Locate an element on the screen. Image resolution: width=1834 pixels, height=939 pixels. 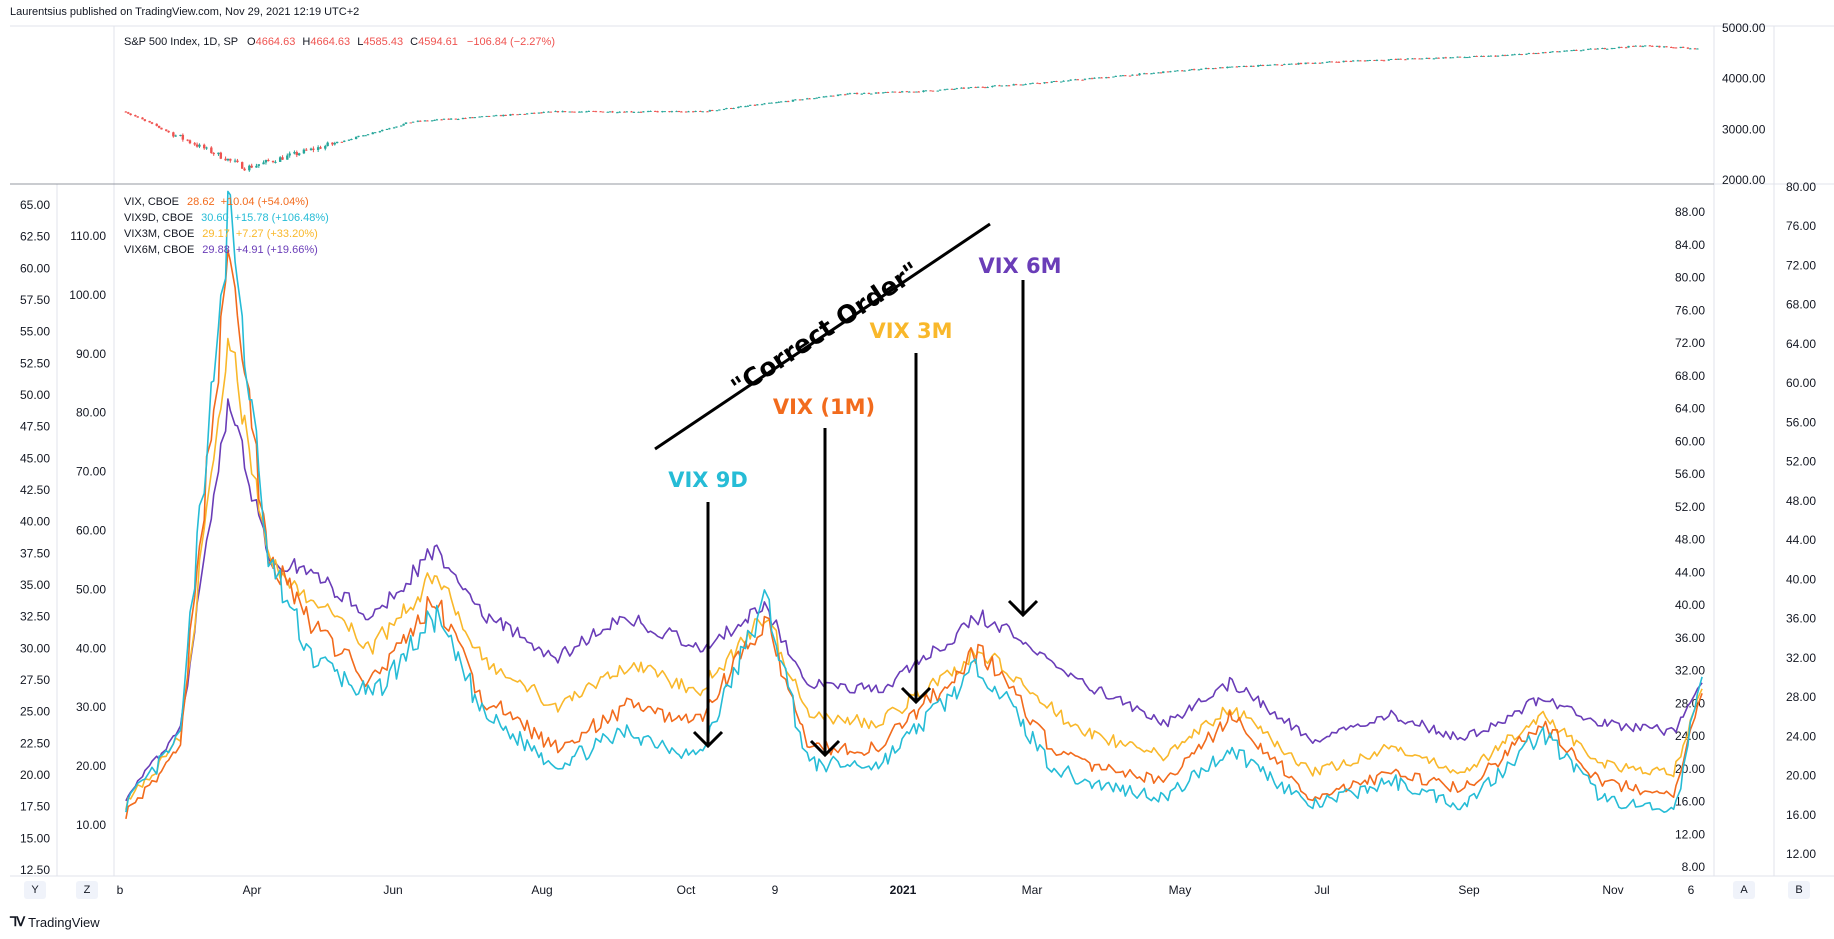
spx-price-axis: 5000.00 4000.00 3000.00 2000.00 is located at coordinates (1744, 104).